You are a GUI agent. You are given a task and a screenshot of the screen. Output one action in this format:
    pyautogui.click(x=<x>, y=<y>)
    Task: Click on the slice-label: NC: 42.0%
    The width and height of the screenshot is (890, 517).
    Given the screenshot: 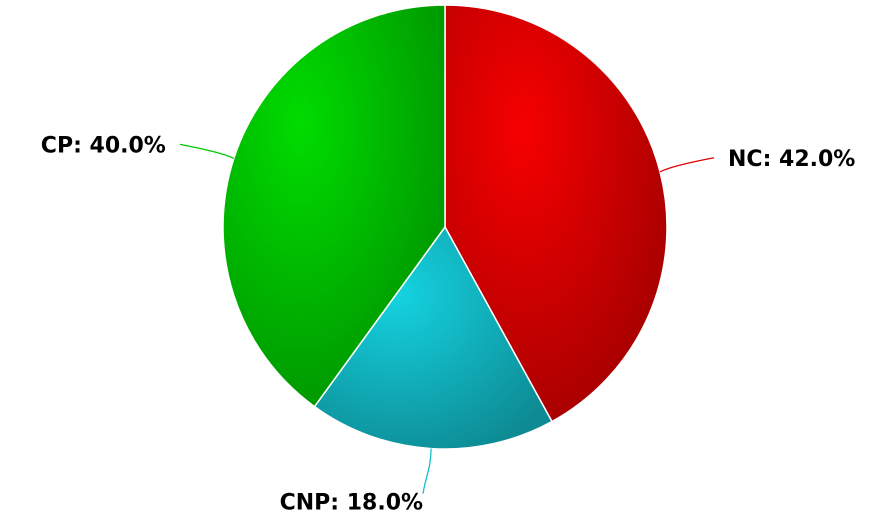 What is the action you would take?
    pyautogui.click(x=791, y=159)
    